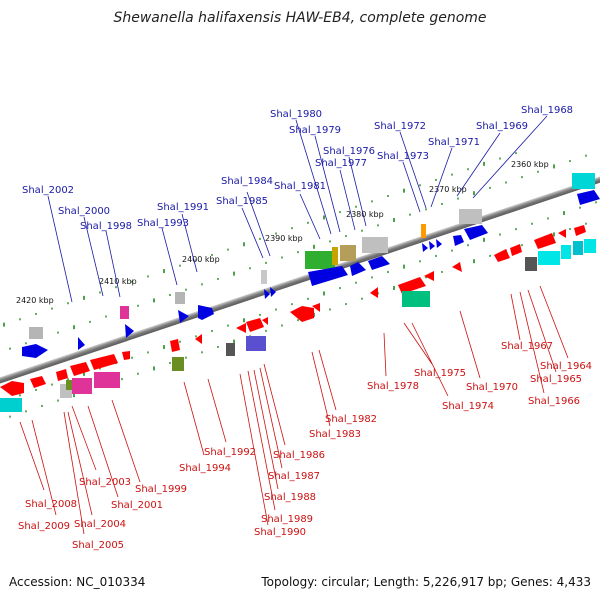 Image resolution: width=600 pixels, height=600 pixels. I want to click on accession-text: Accession: NC_010334, so click(77, 582).